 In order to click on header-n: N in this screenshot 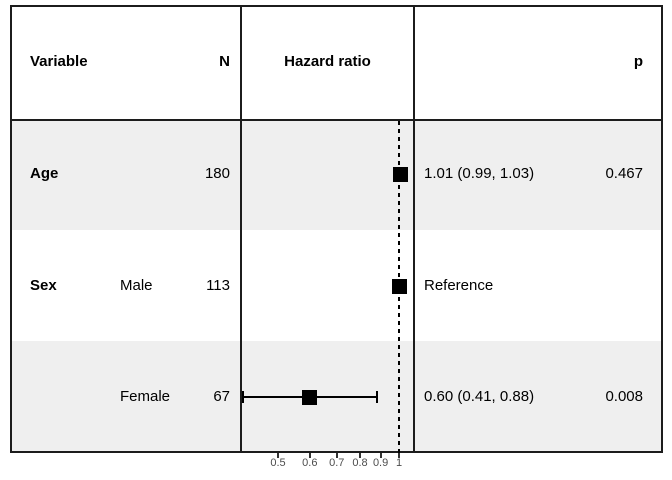, I will do `click(224, 61)`.